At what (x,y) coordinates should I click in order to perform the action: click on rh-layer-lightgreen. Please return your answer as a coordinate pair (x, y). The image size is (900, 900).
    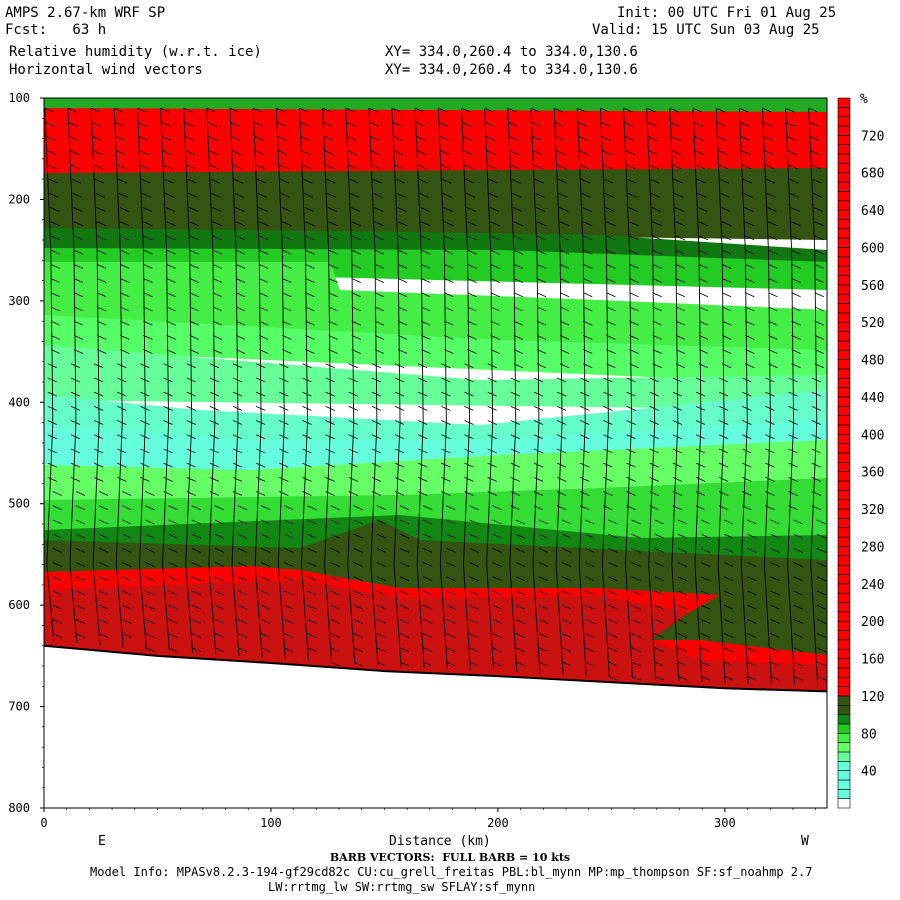
    Looking at the image, I should click on (435, 311).